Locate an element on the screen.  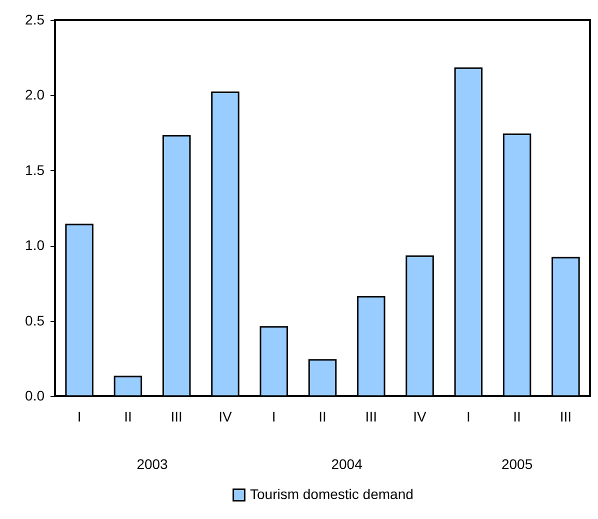
y-tick-label: 1.0 is located at coordinates (35, 245).